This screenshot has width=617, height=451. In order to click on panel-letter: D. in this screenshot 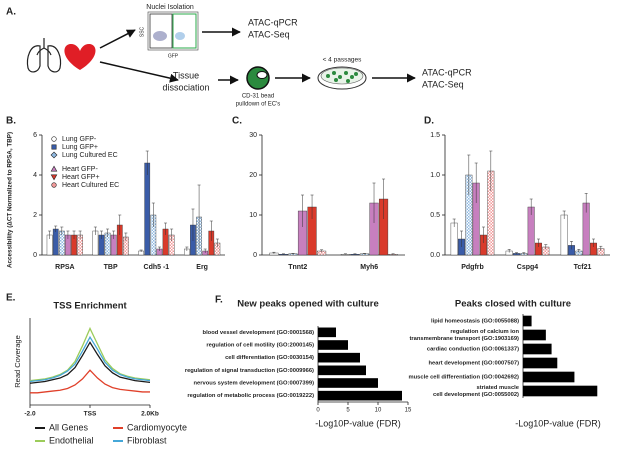, I will do `click(429, 121)`.